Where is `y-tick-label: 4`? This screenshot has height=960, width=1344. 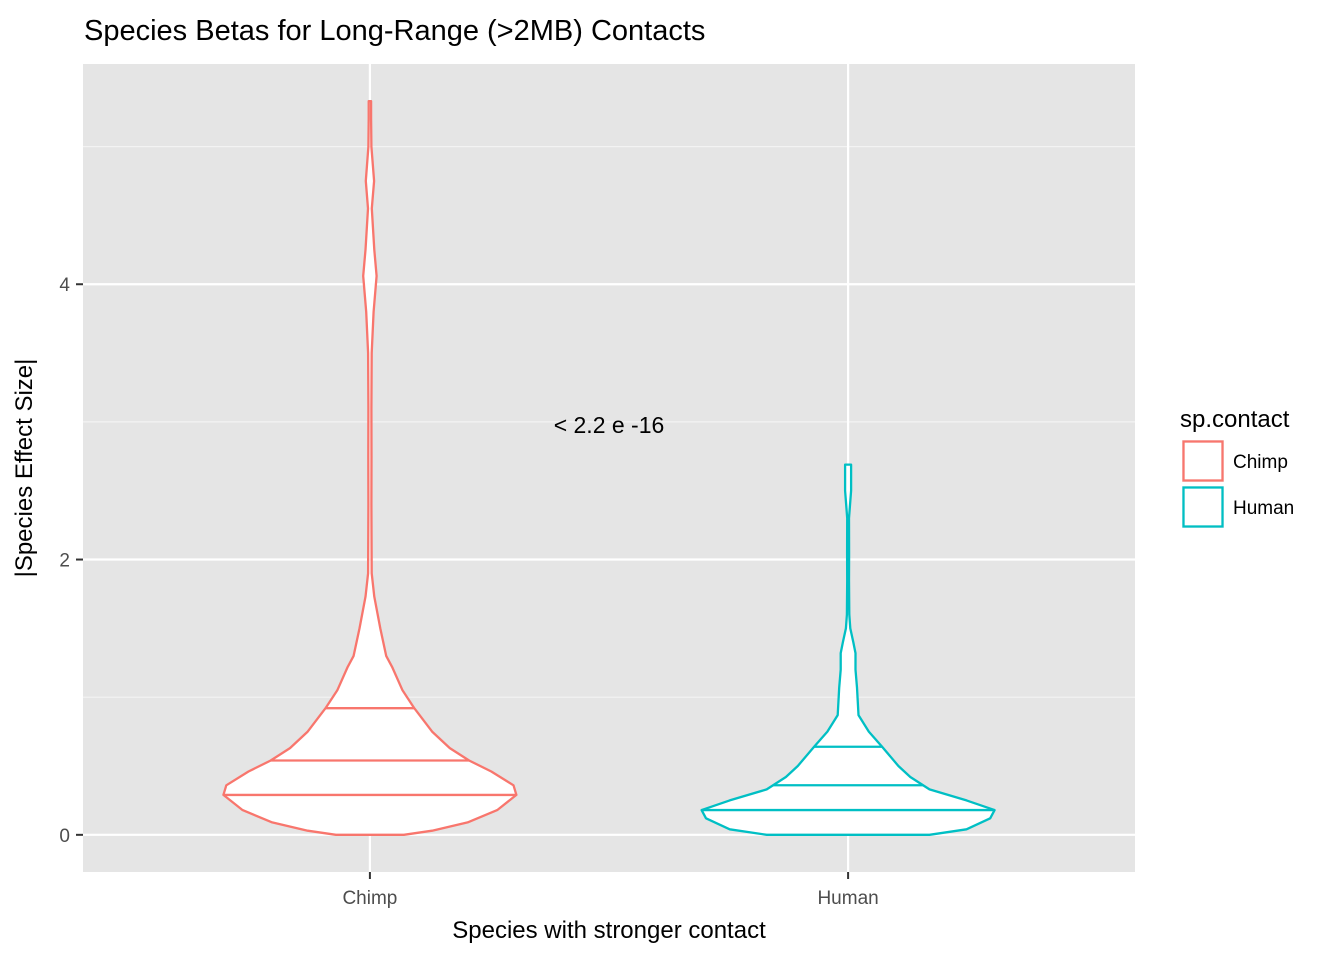
y-tick-label: 4 is located at coordinates (64, 285).